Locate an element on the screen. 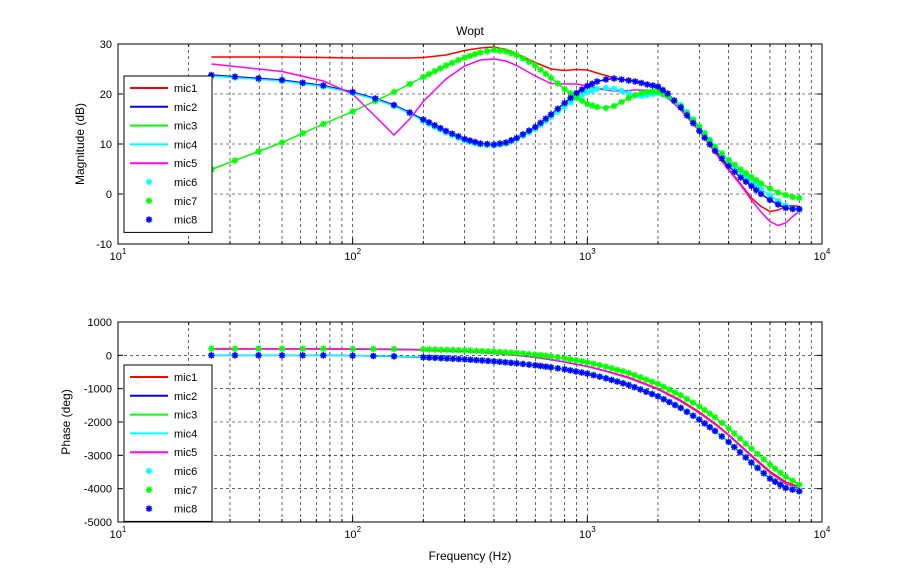 Image resolution: width=908 pixels, height=588 pixels. magnitude-title: Wopt is located at coordinates (470, 31).